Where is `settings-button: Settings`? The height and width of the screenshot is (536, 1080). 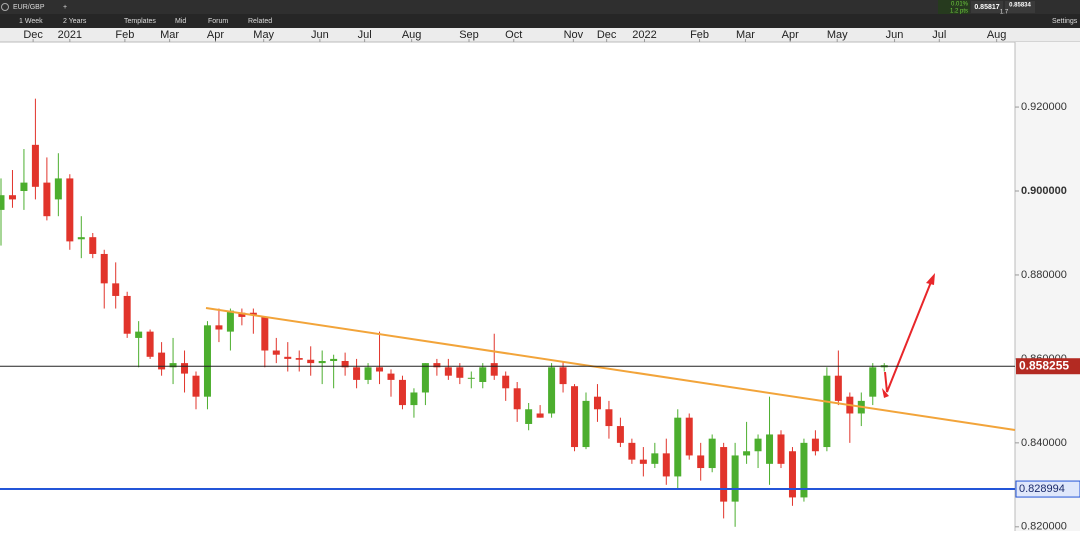 settings-button: Settings is located at coordinates (1065, 21).